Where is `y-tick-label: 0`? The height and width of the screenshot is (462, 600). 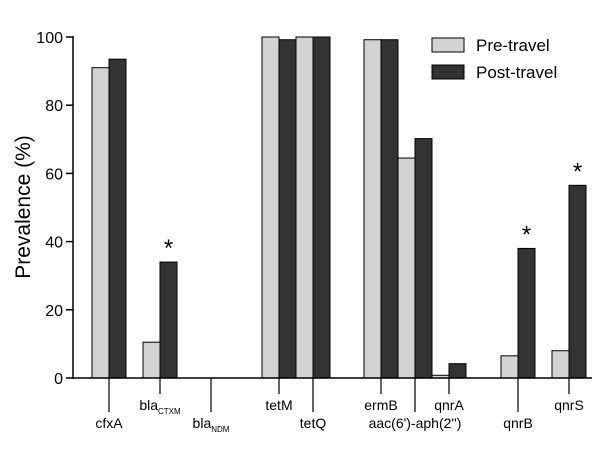
y-tick-label: 0 is located at coordinates (58, 379).